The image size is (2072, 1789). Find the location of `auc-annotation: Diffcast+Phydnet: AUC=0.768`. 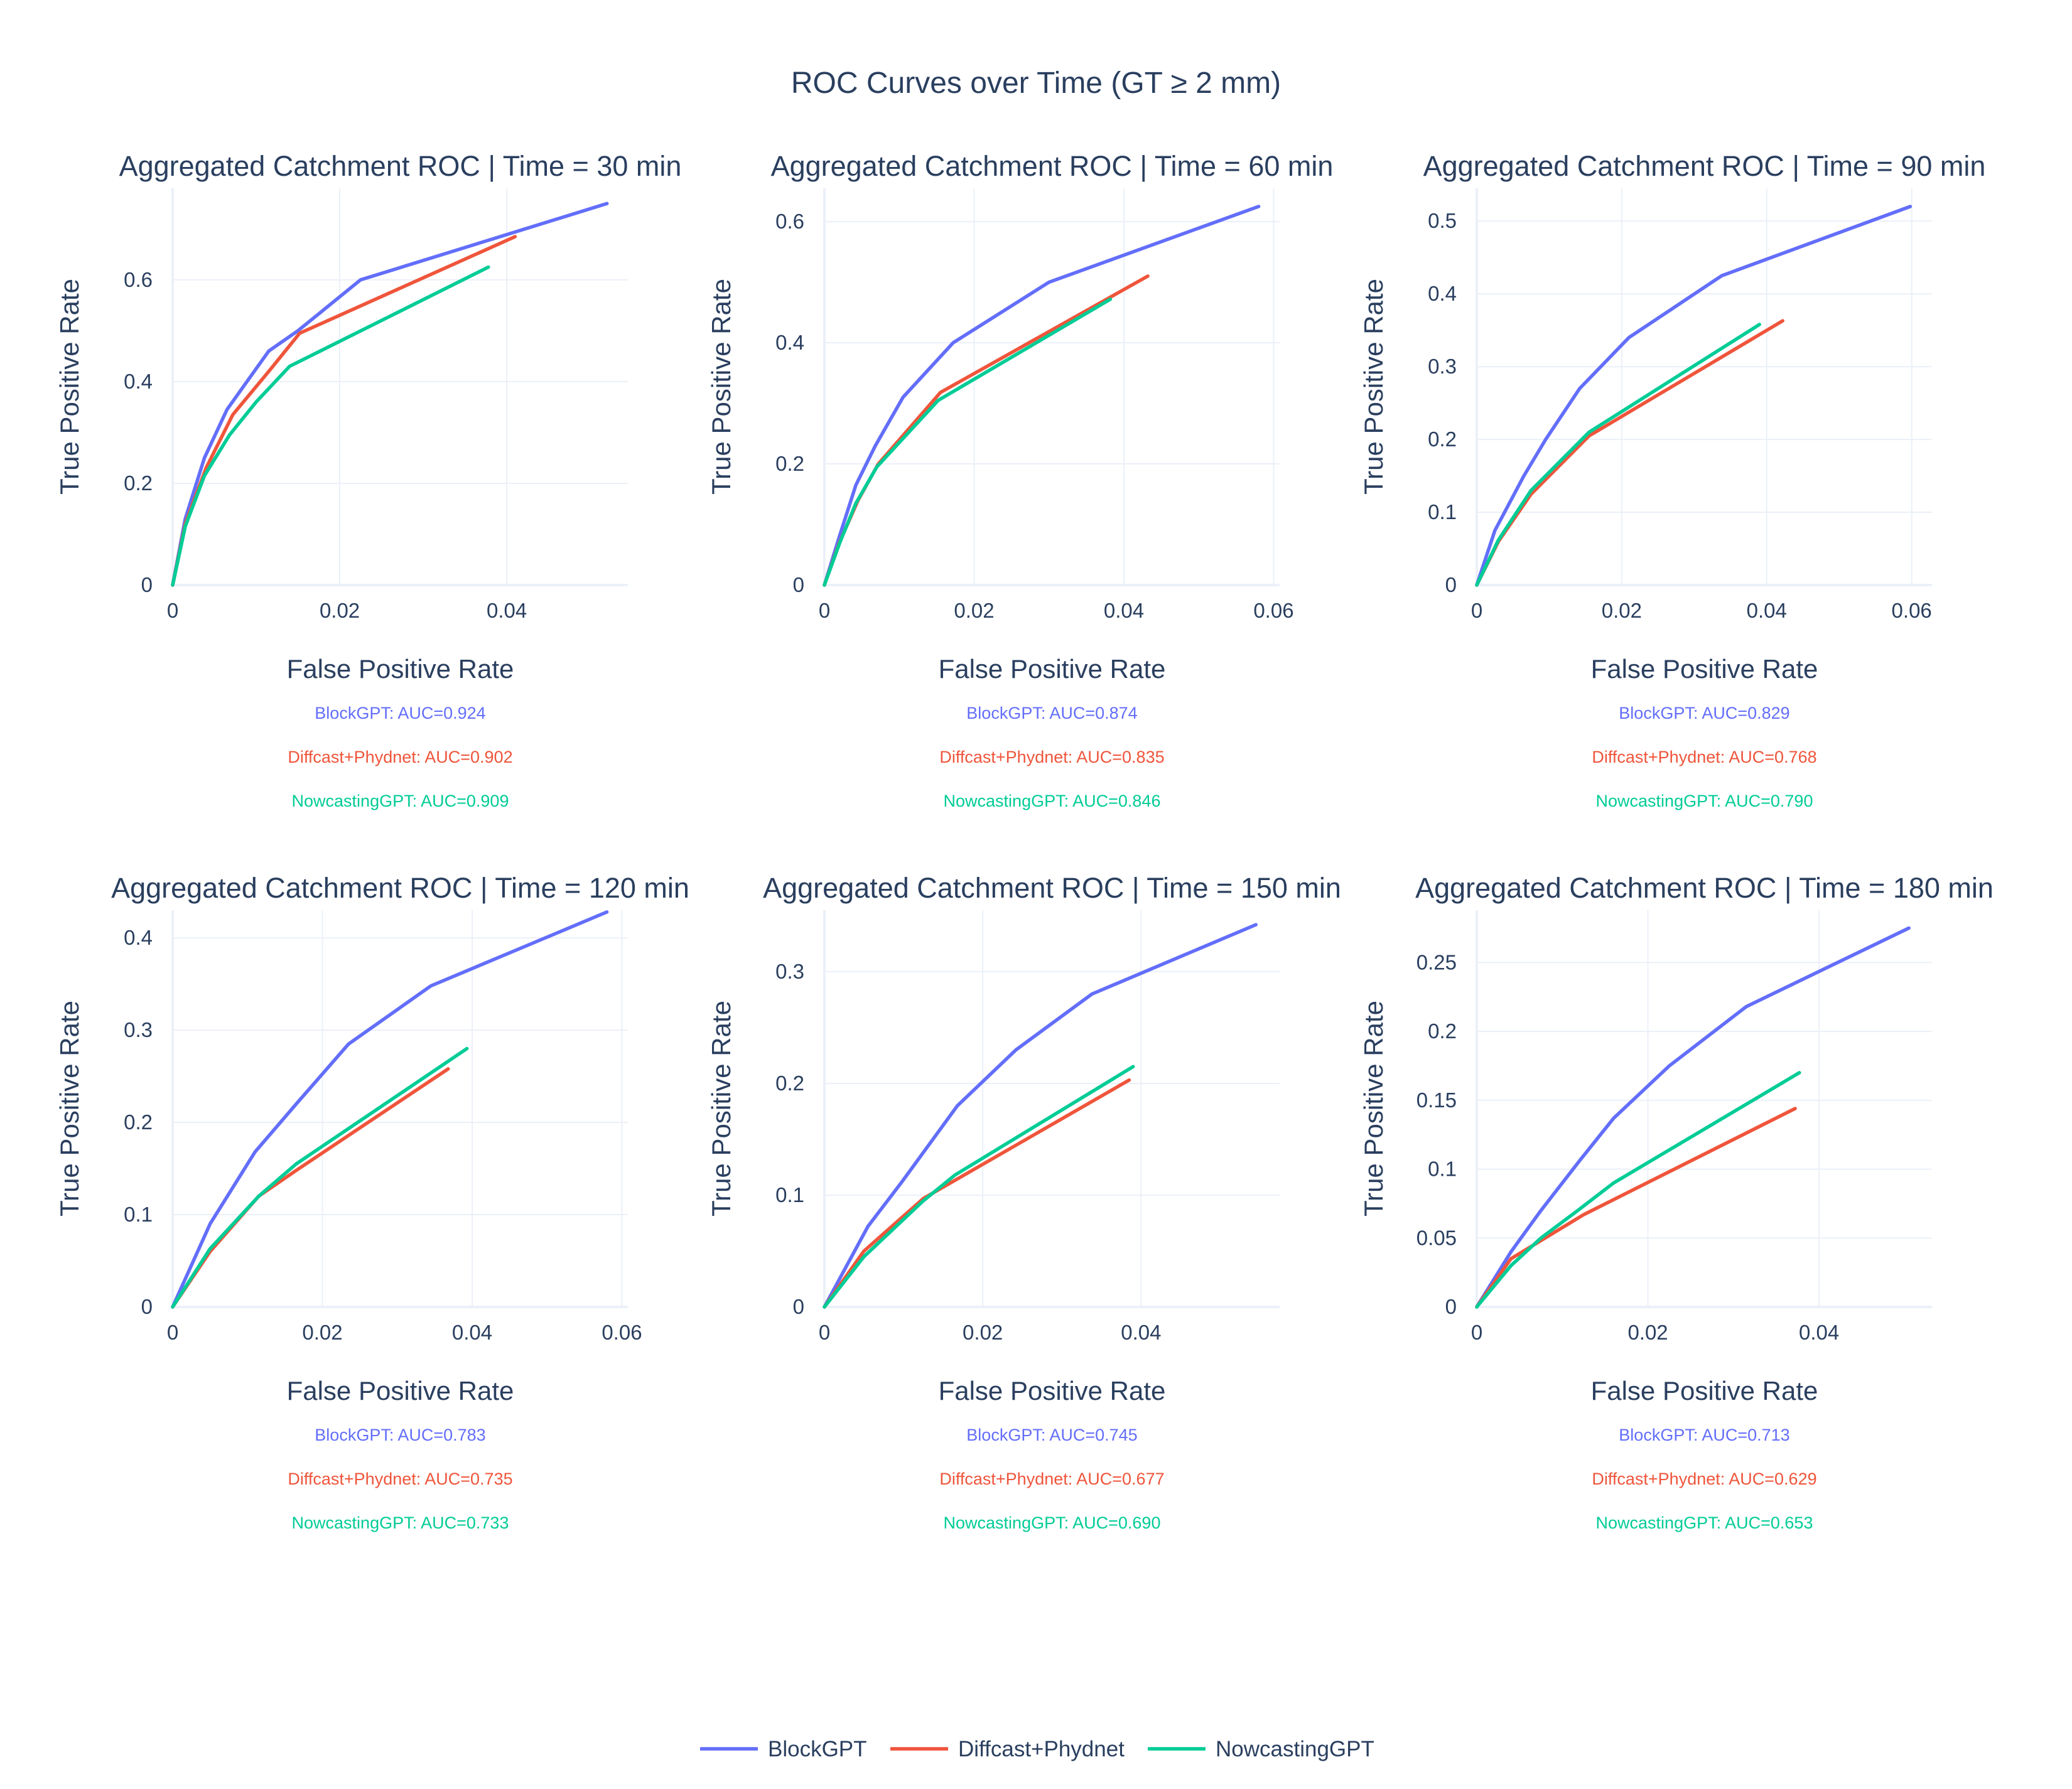

auc-annotation: Diffcast+Phydnet: AUC=0.768 is located at coordinates (1704, 757).